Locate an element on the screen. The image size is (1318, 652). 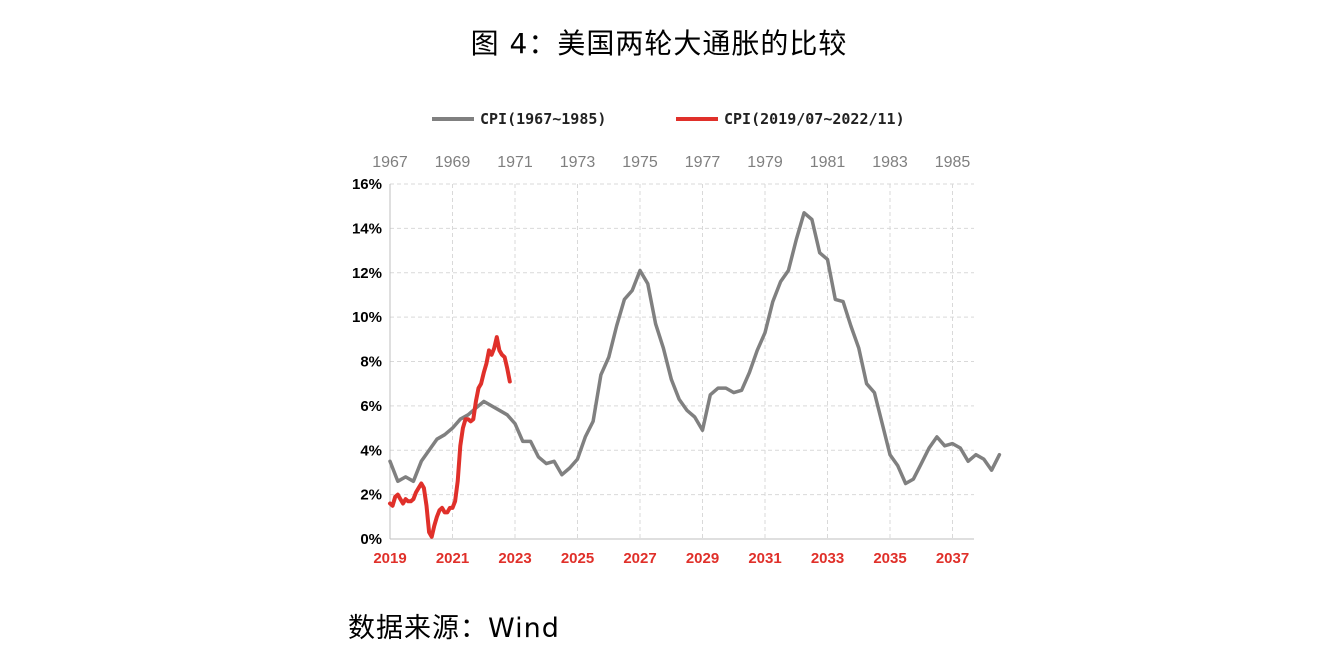
x-top-tick-label: 1969 is located at coordinates (453, 162).